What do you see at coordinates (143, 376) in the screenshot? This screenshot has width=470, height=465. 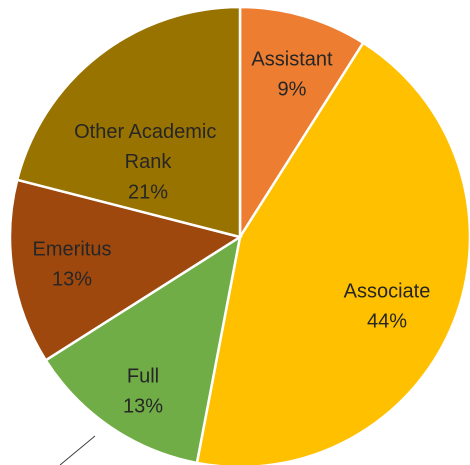 I see `slice-label: Full` at bounding box center [143, 376].